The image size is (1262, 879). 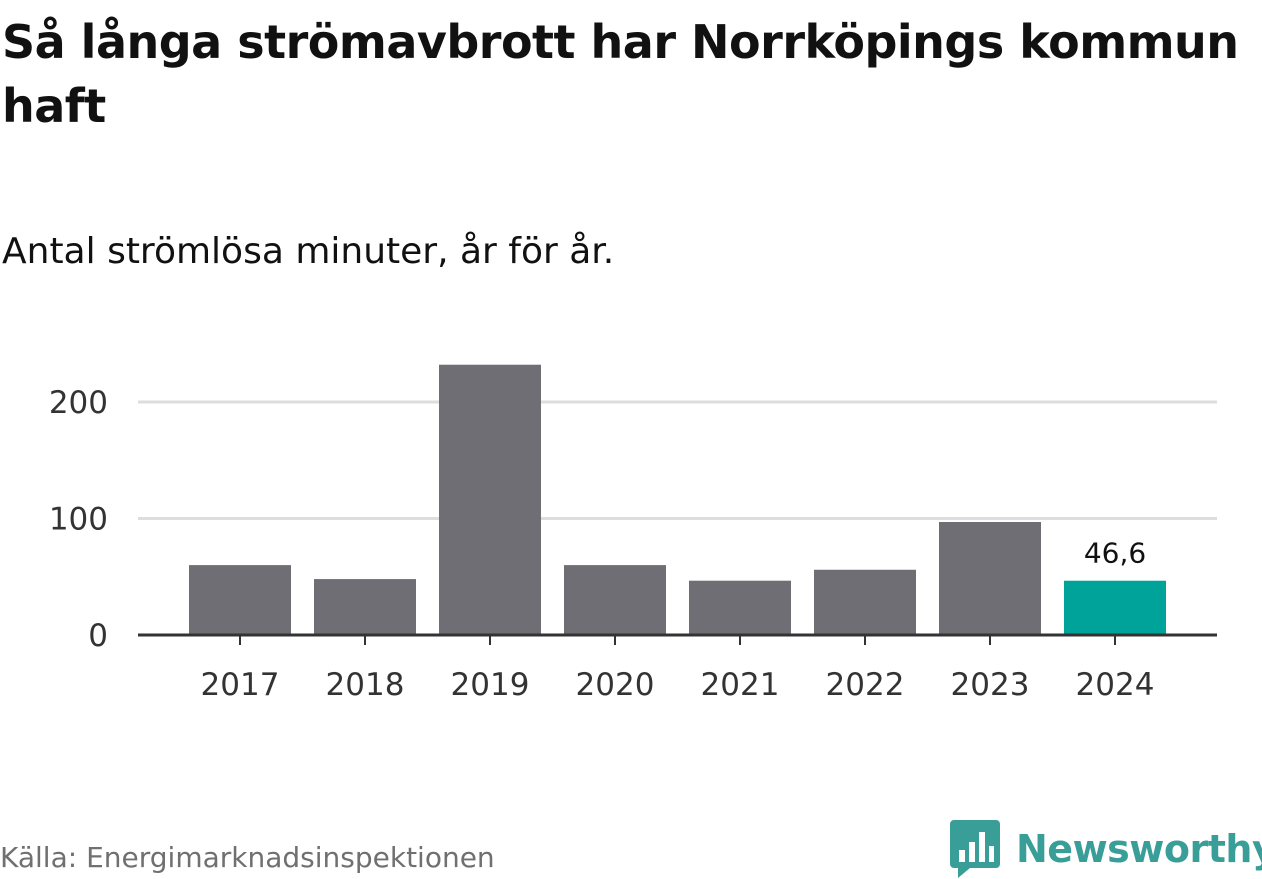 I want to click on y-tick-label: 100, so click(x=78, y=520).